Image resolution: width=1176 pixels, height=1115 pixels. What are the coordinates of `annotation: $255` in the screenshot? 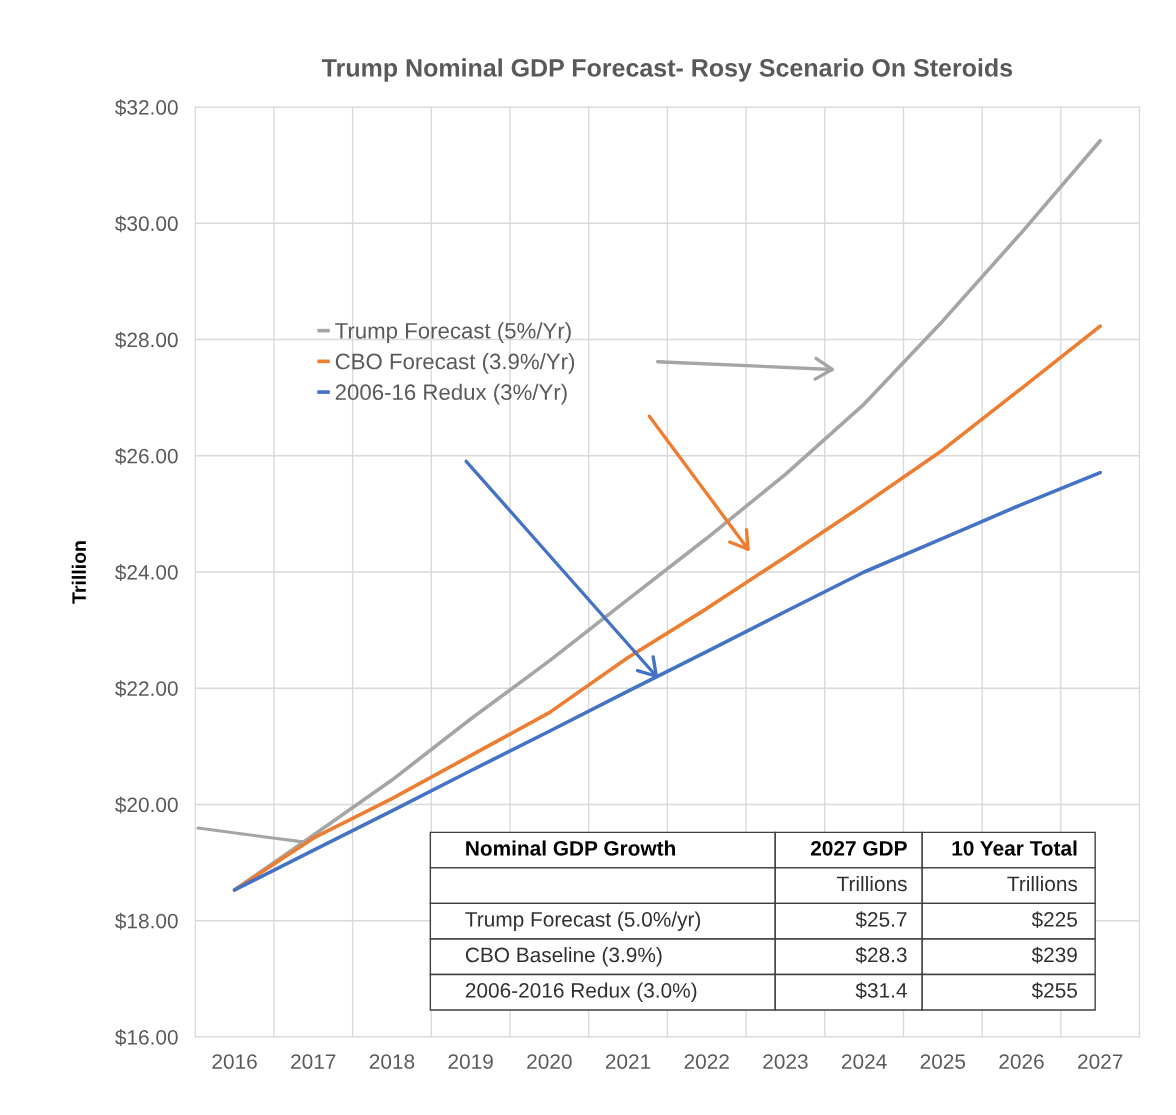 It's located at (1054, 991).